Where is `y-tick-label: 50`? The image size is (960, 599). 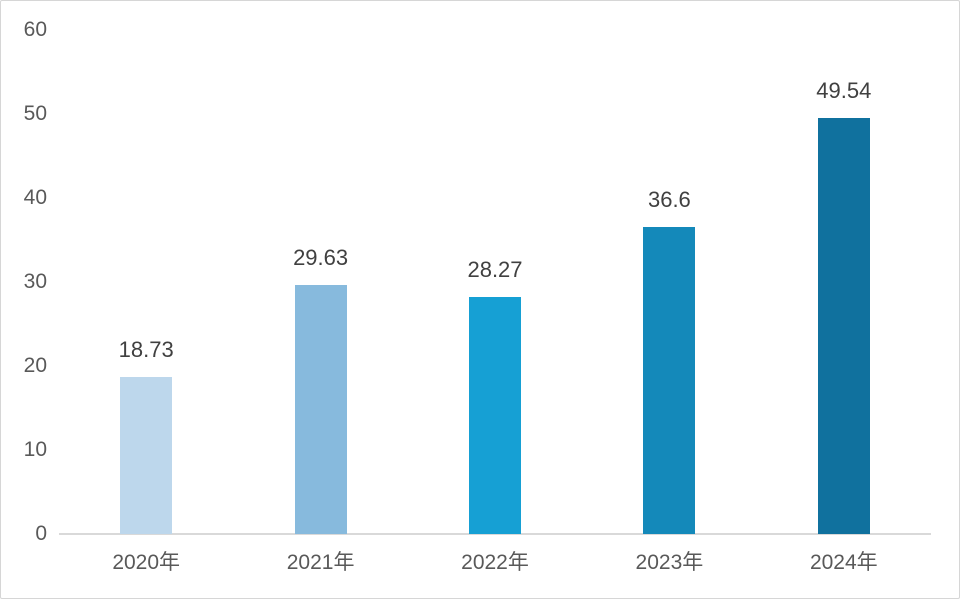
y-tick-label: 50 is located at coordinates (35, 113).